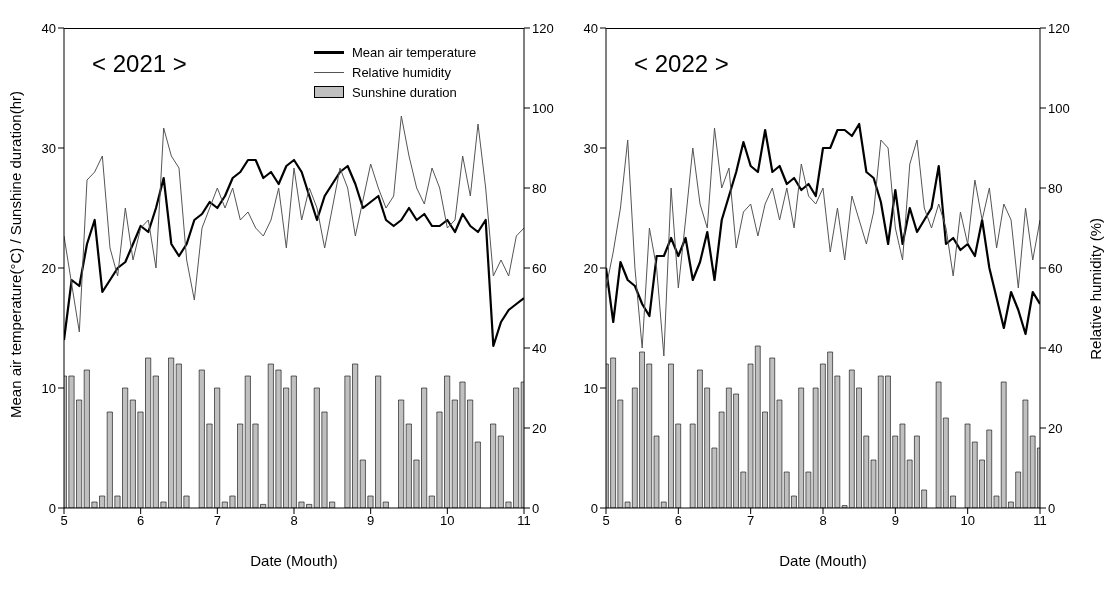 The width and height of the screenshot is (1104, 602). Describe the element at coordinates (401, 72) in the screenshot. I see `legend-label: Relative humidity` at that location.